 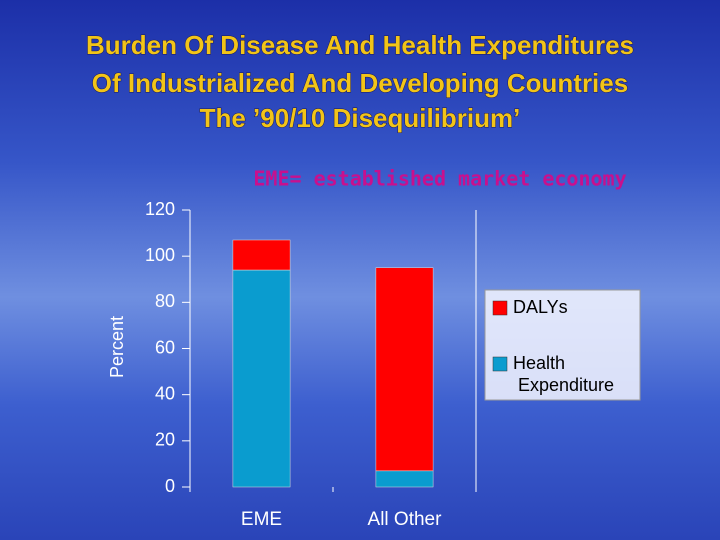 What do you see at coordinates (170, 486) in the screenshot?
I see `y-tick-label: 0` at bounding box center [170, 486].